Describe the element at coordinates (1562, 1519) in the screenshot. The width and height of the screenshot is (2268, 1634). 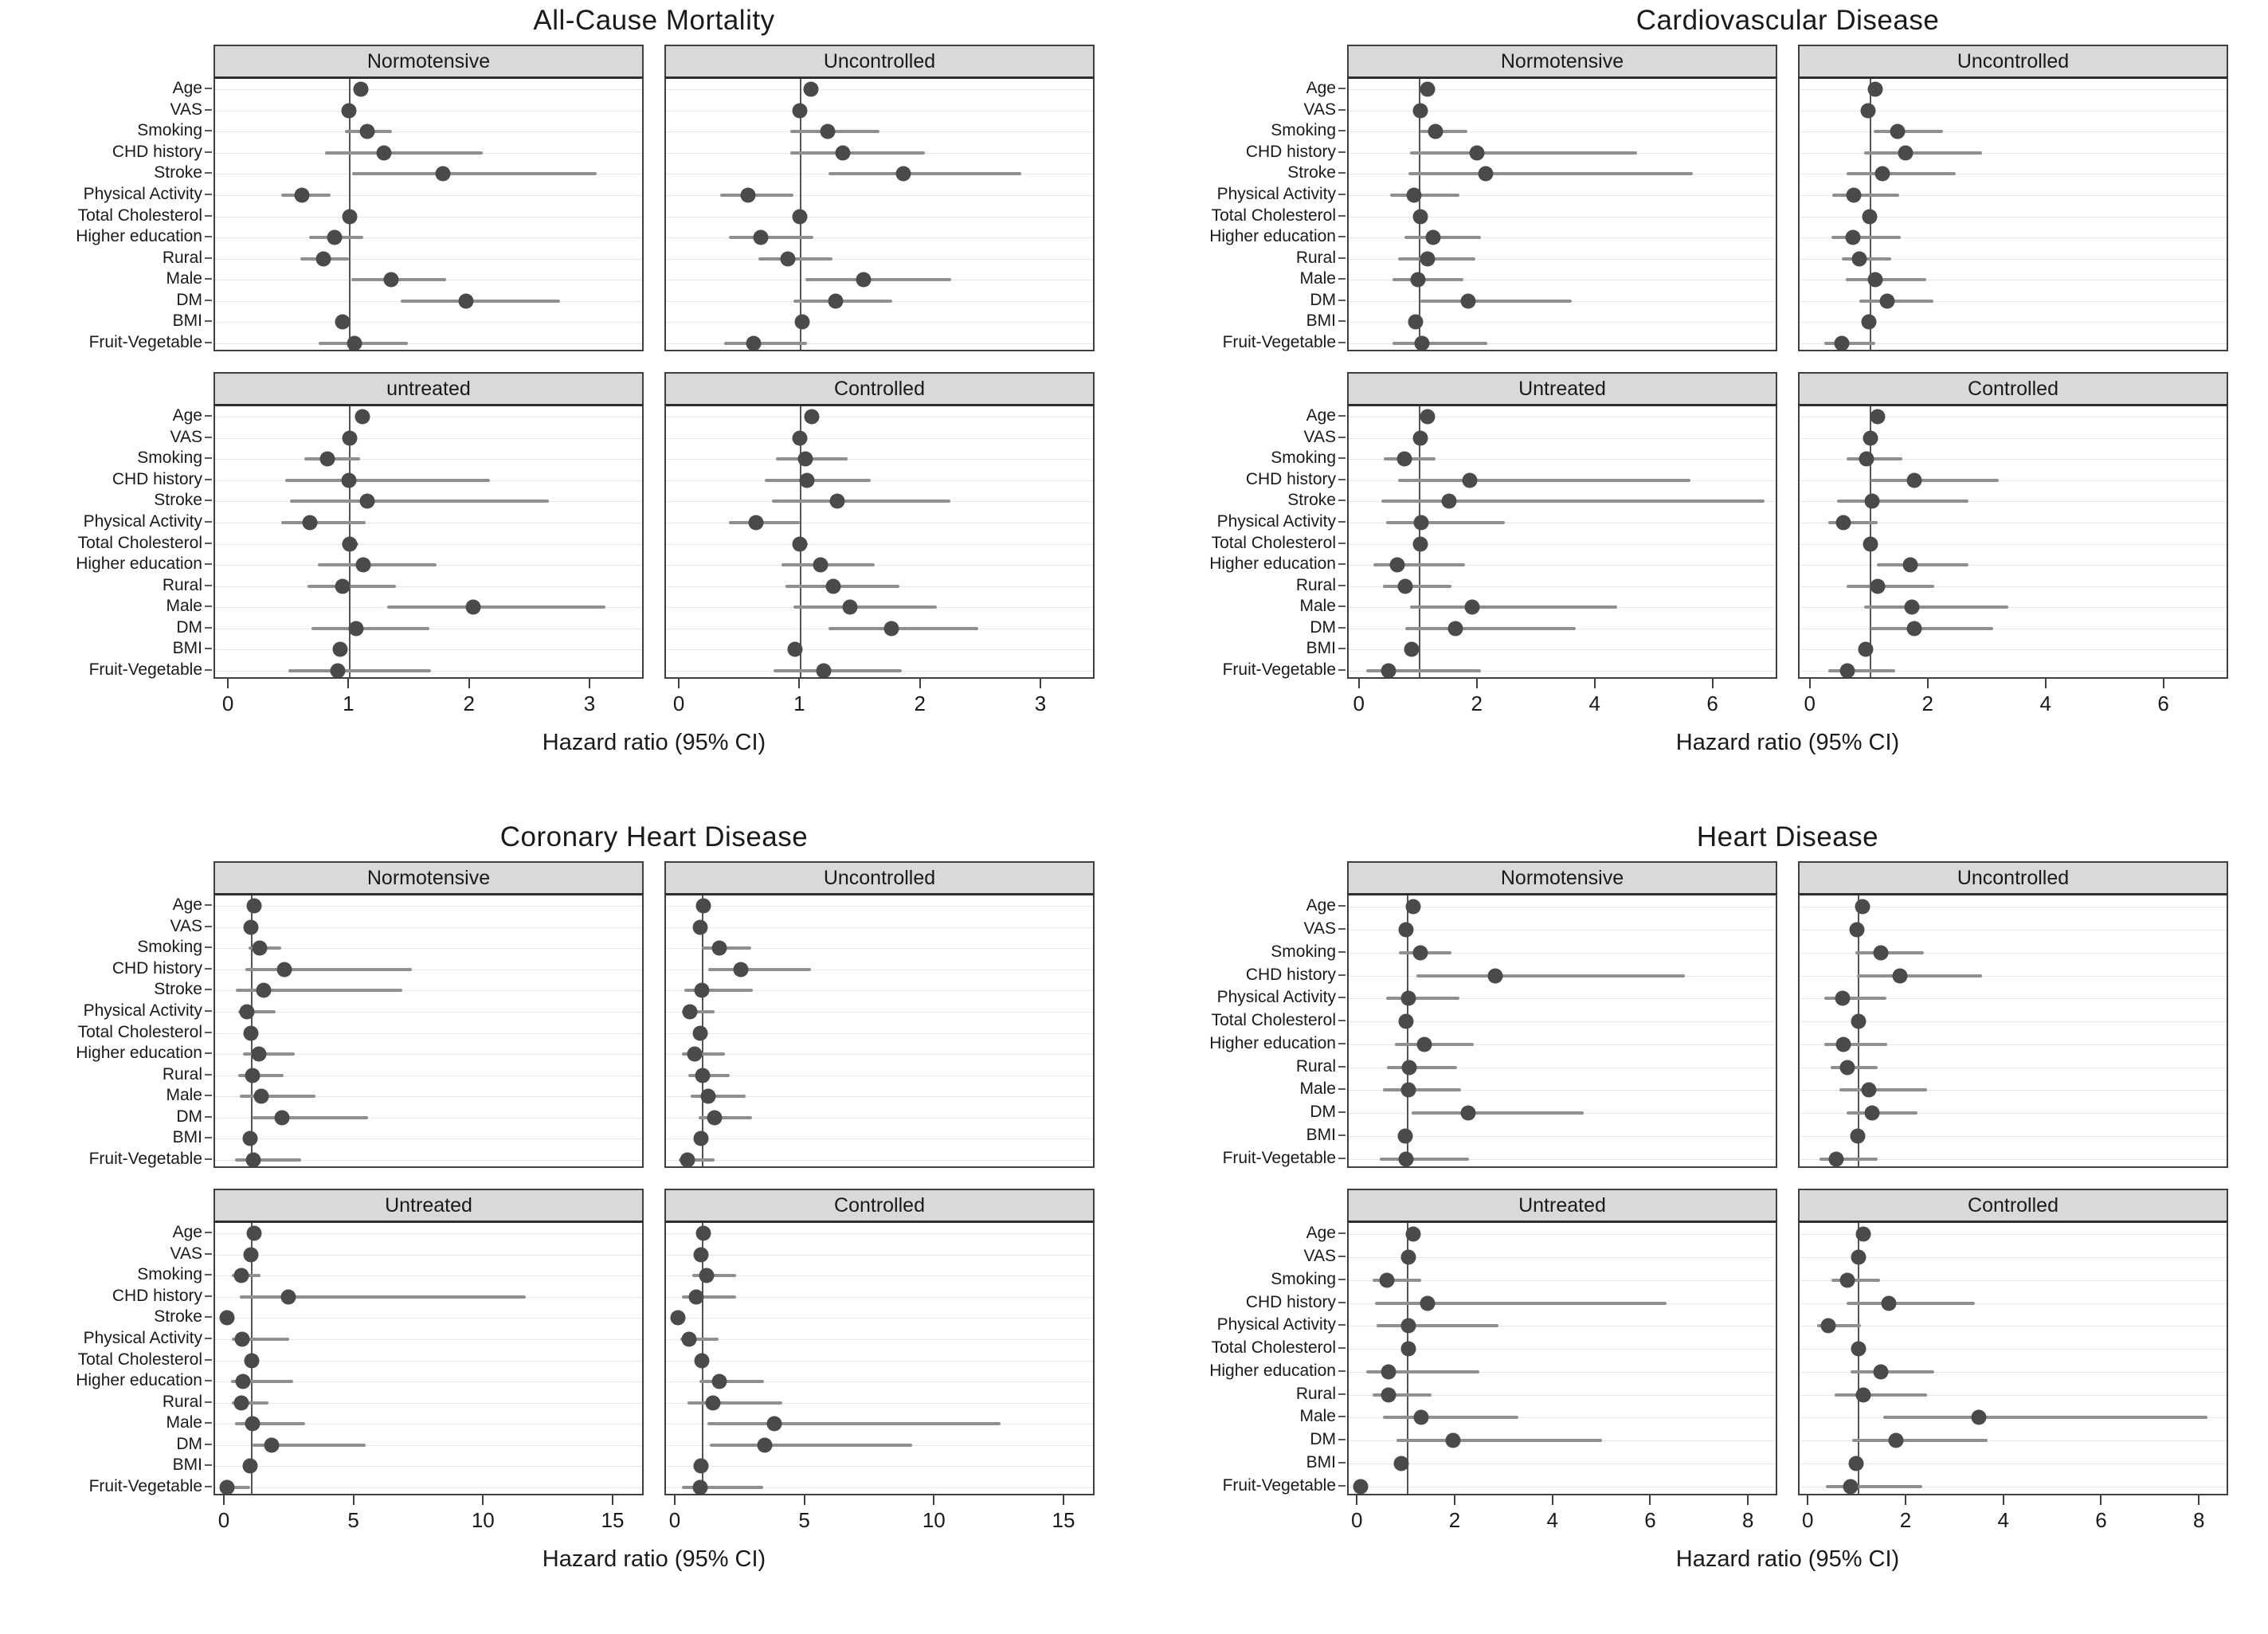
I see `x-axis: 0 2 4 6 8` at that location.